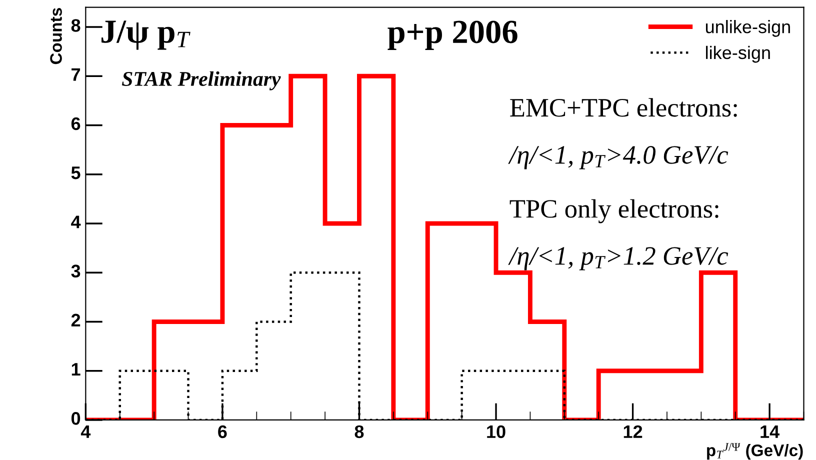 The height and width of the screenshot is (460, 816). I want to click on y-tick-label: 6, so click(75, 123).